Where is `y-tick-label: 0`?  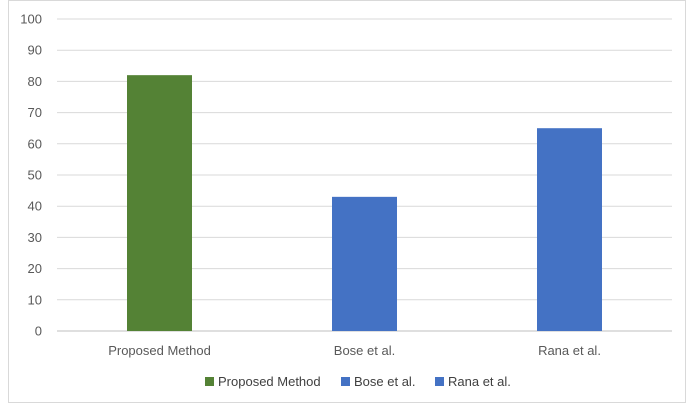
y-tick-label: 0 is located at coordinates (38, 331).